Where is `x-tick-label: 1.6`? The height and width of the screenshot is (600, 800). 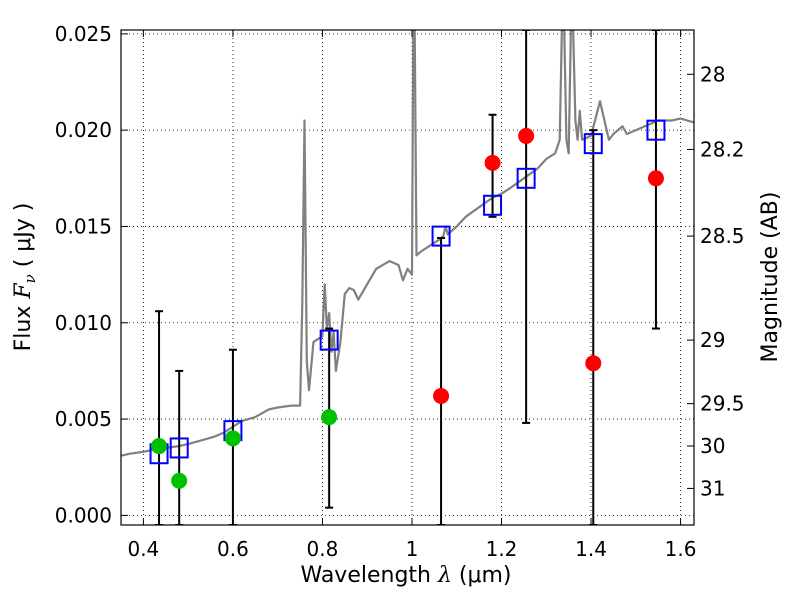 x-tick-label: 1.6 is located at coordinates (681, 549).